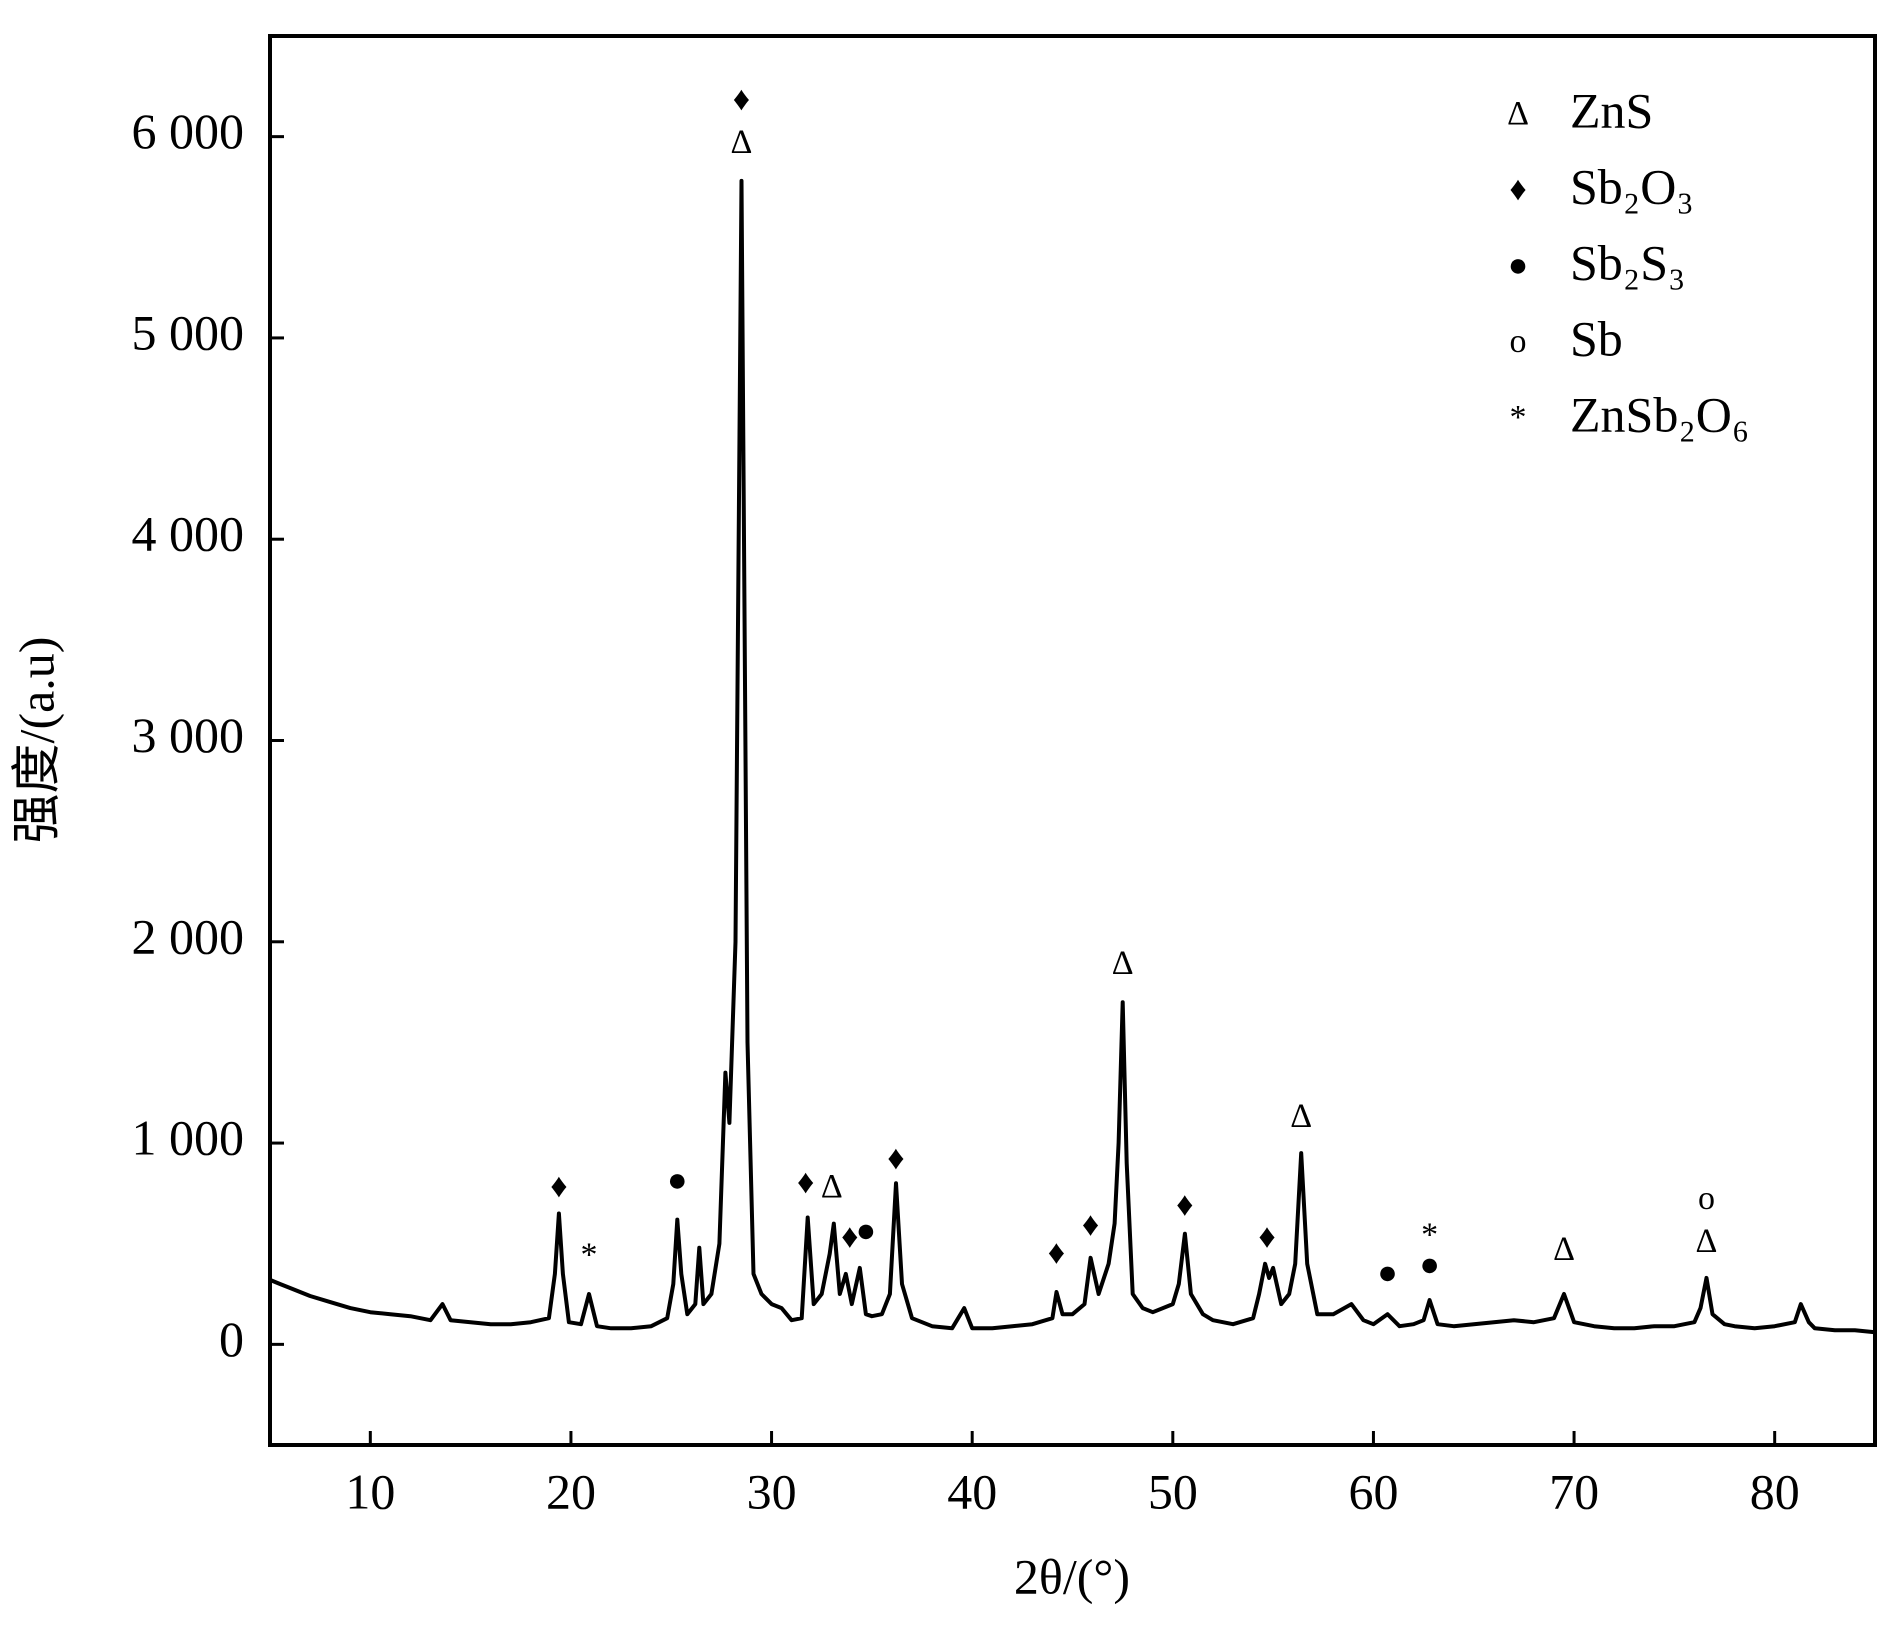 The height and width of the screenshot is (1630, 1890). What do you see at coordinates (1596, 338) in the screenshot?
I see `legend-label: Sb` at bounding box center [1596, 338].